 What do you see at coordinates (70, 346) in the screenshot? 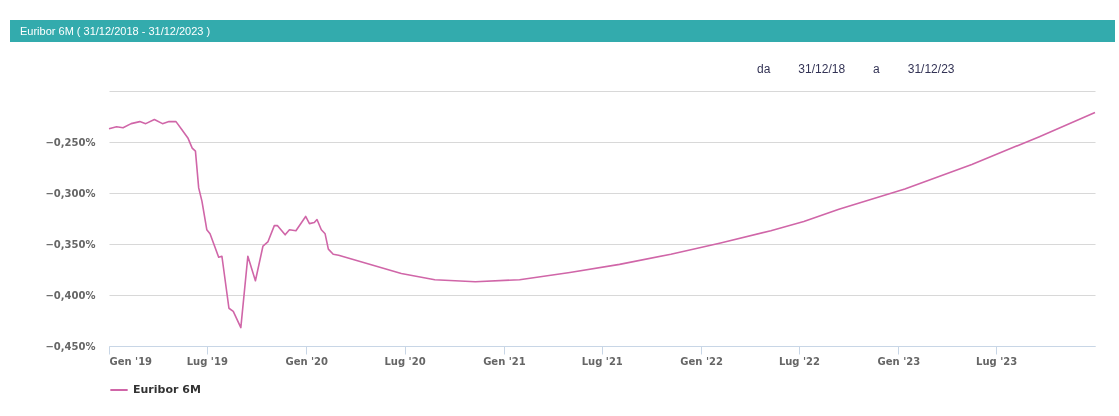
I see `y-tick-label: −0,450%` at bounding box center [70, 346].